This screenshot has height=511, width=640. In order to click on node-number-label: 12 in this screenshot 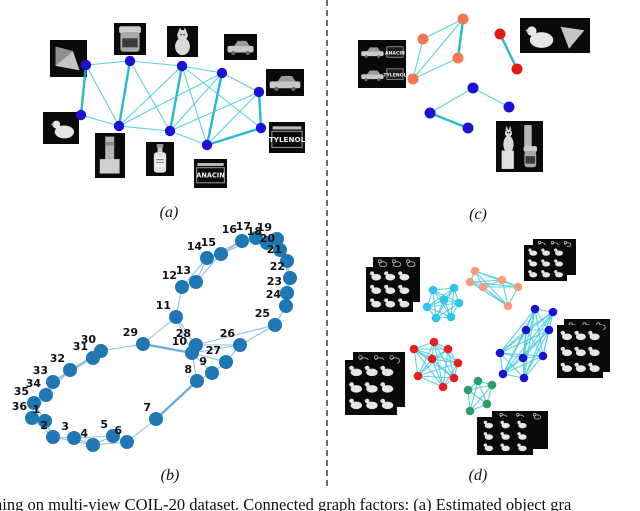, I will do `click(169, 275)`.